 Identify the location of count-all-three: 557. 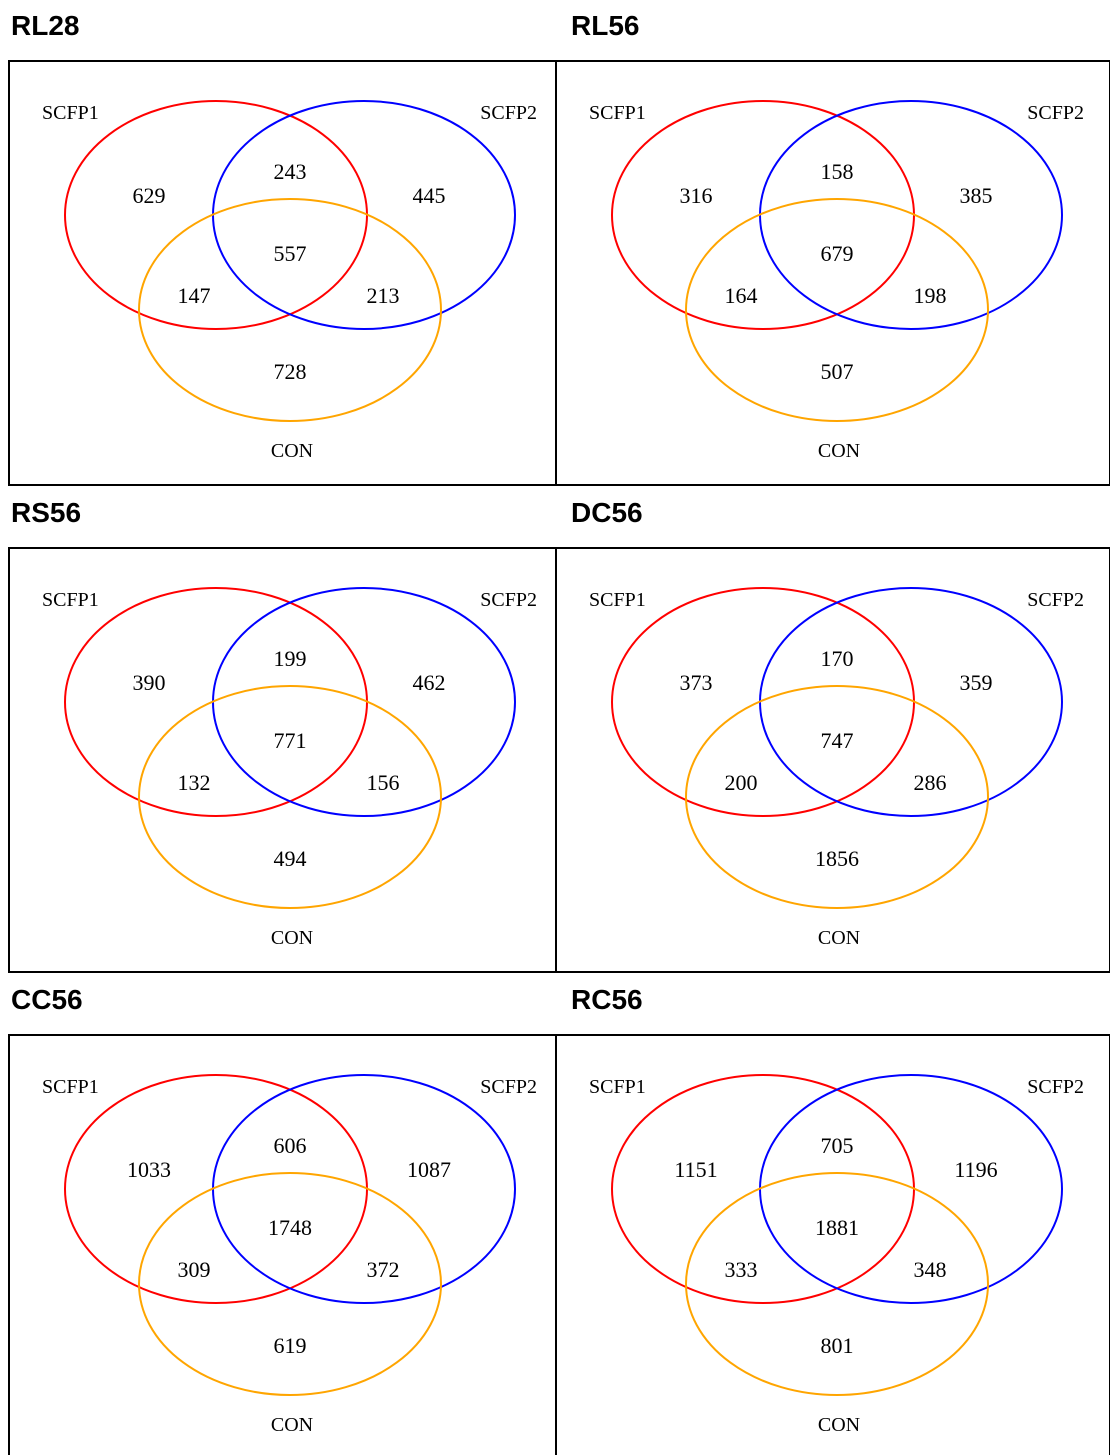
(290, 253).